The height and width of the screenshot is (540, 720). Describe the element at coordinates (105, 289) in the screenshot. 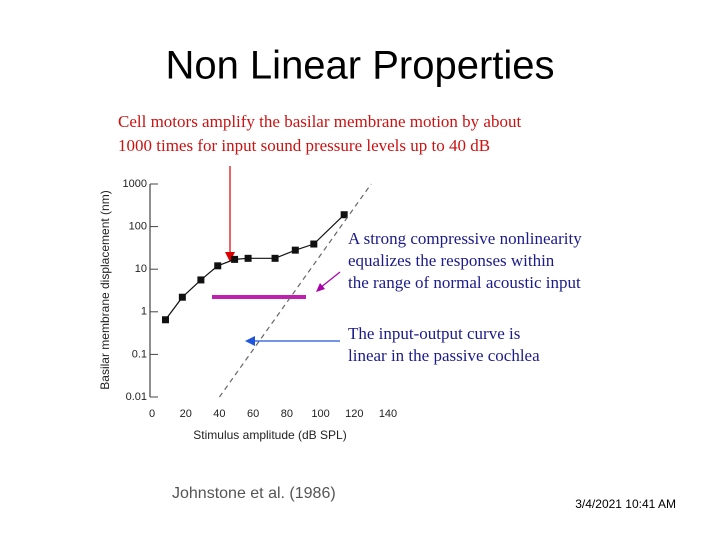

I see `y-axis-label: Basilar membrane displacement (nm)` at that location.